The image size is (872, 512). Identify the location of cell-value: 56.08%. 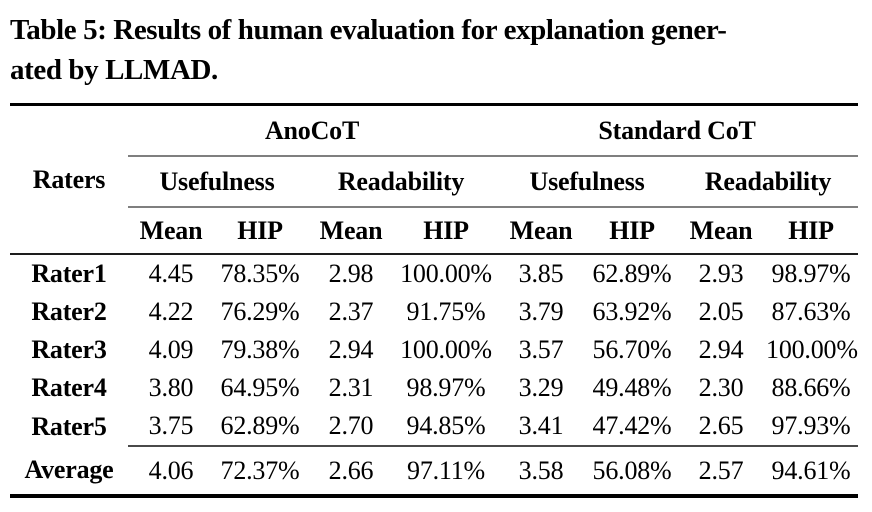
(632, 470).